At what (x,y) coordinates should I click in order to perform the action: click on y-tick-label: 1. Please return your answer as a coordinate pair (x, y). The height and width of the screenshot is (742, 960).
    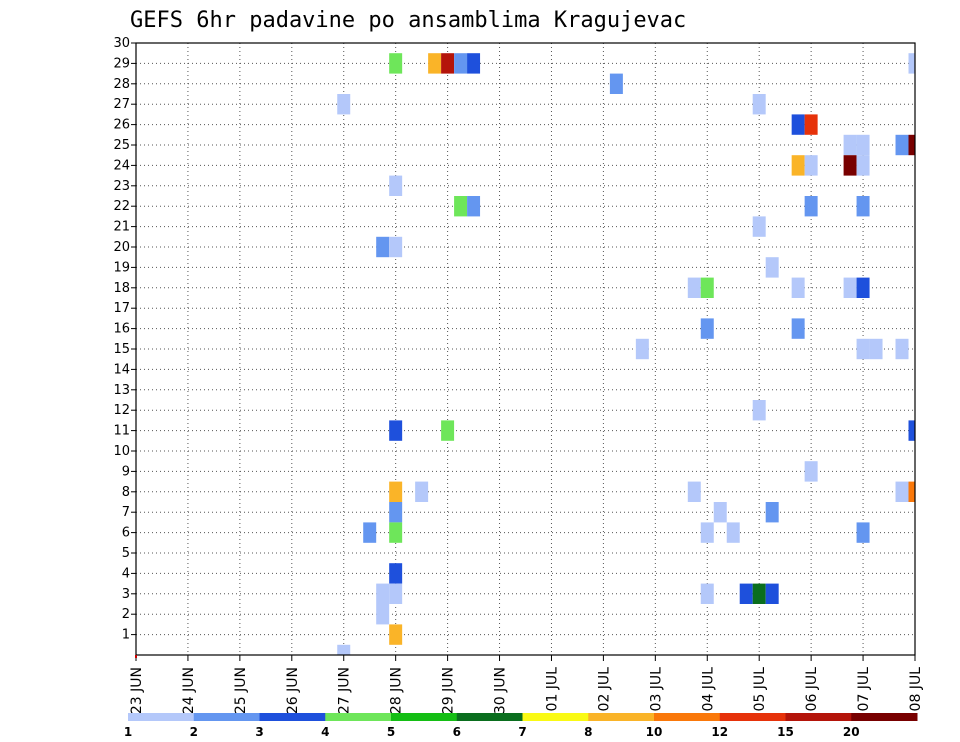
    Looking at the image, I should click on (126, 635).